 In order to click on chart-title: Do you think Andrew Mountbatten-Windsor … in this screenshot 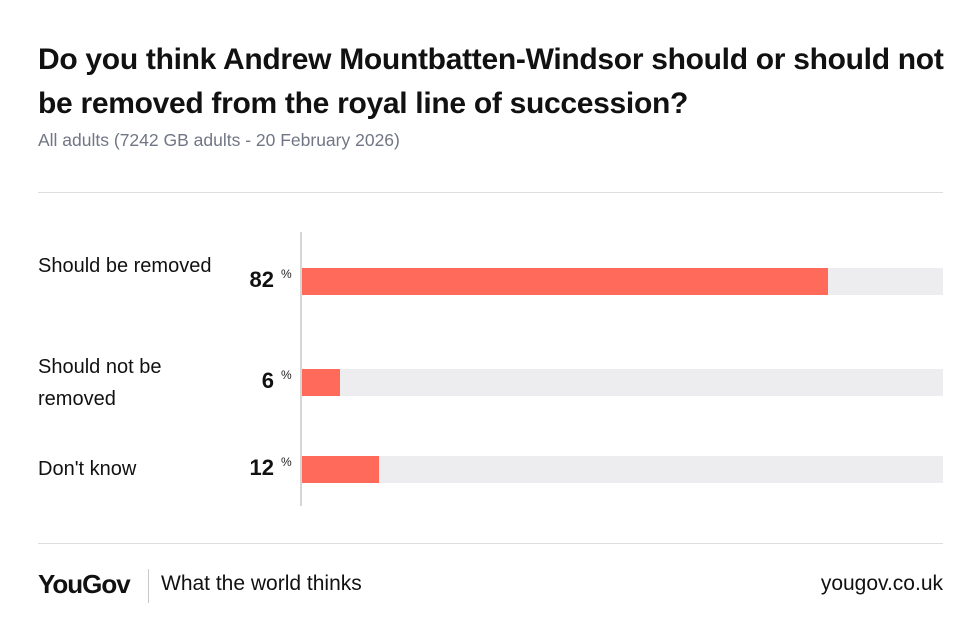, I will do `click(491, 81)`.